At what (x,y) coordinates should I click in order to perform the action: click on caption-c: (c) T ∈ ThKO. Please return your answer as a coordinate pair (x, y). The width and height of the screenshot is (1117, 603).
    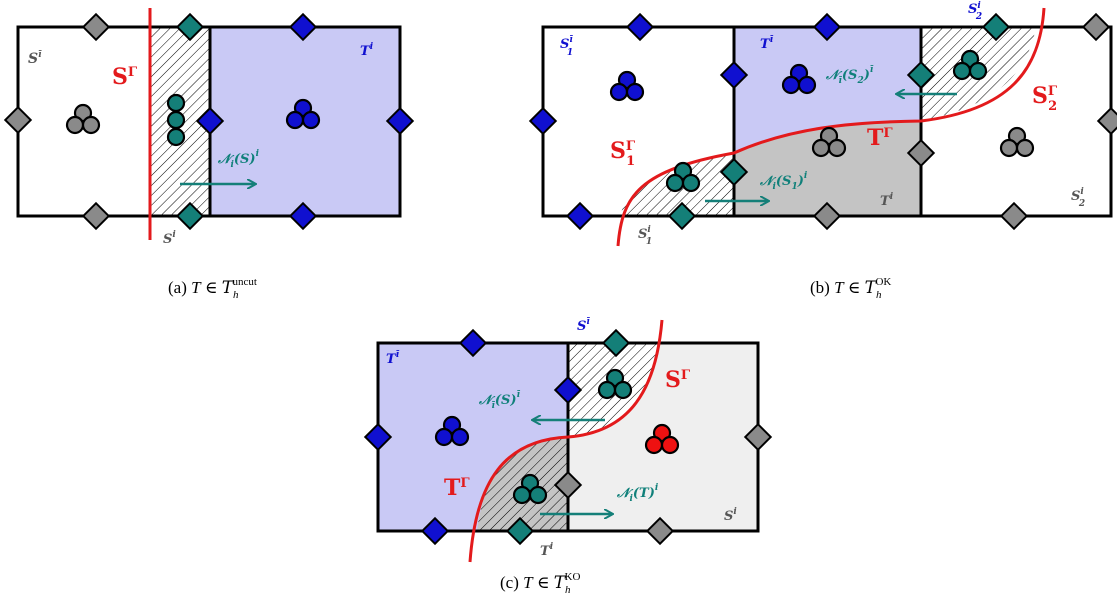
    Looking at the image, I should click on (540, 583).